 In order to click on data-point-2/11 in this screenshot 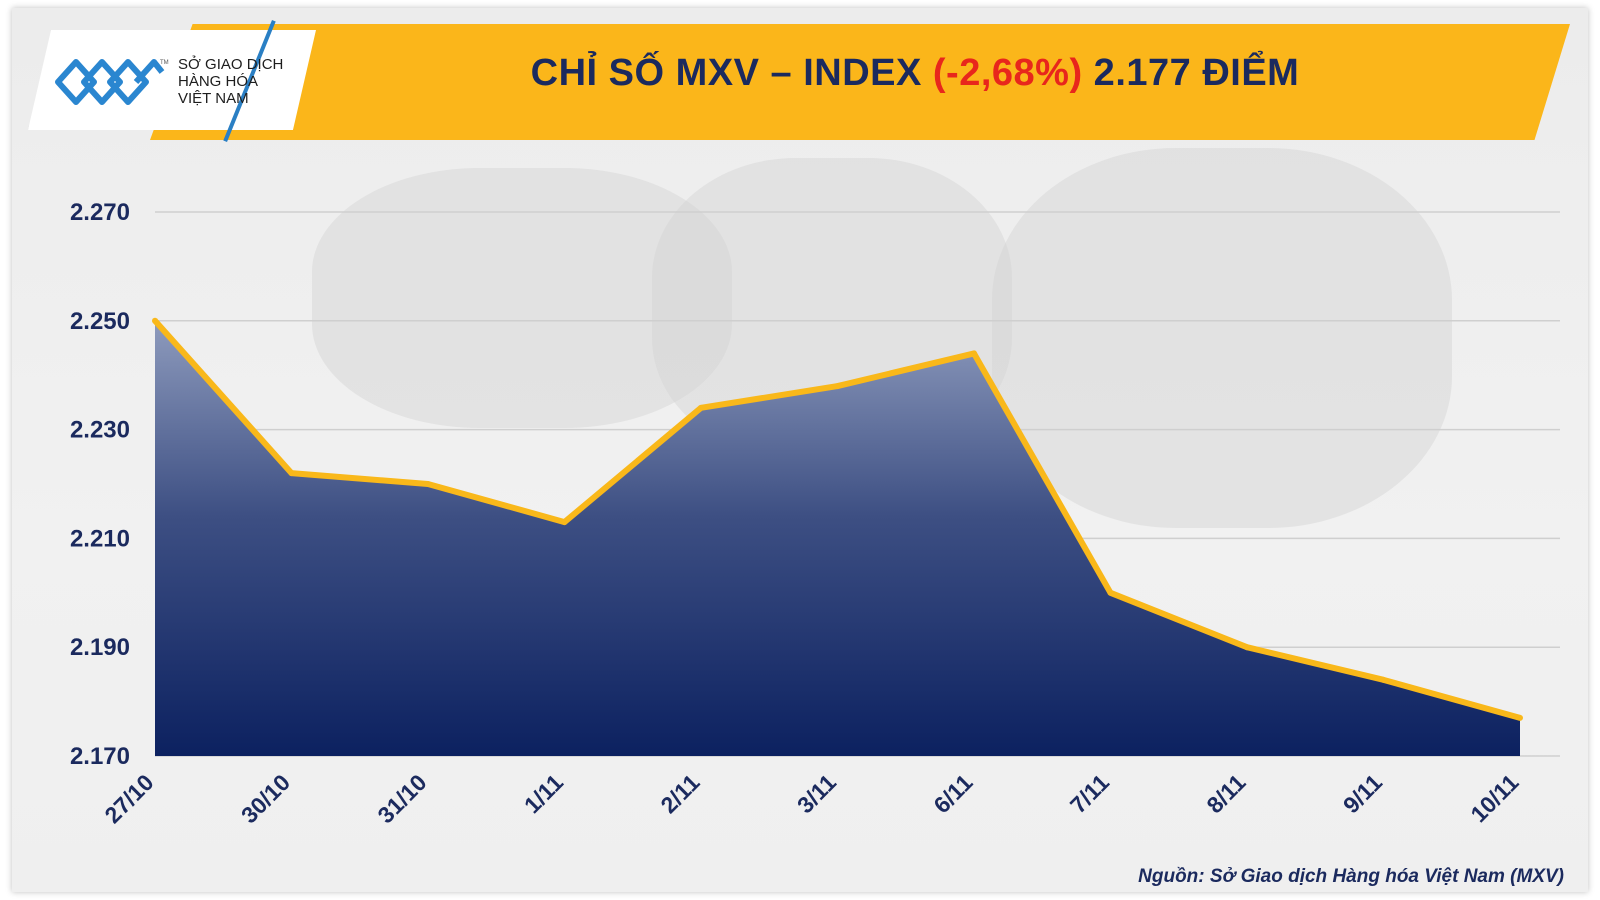, I will do `click(701, 407)`.